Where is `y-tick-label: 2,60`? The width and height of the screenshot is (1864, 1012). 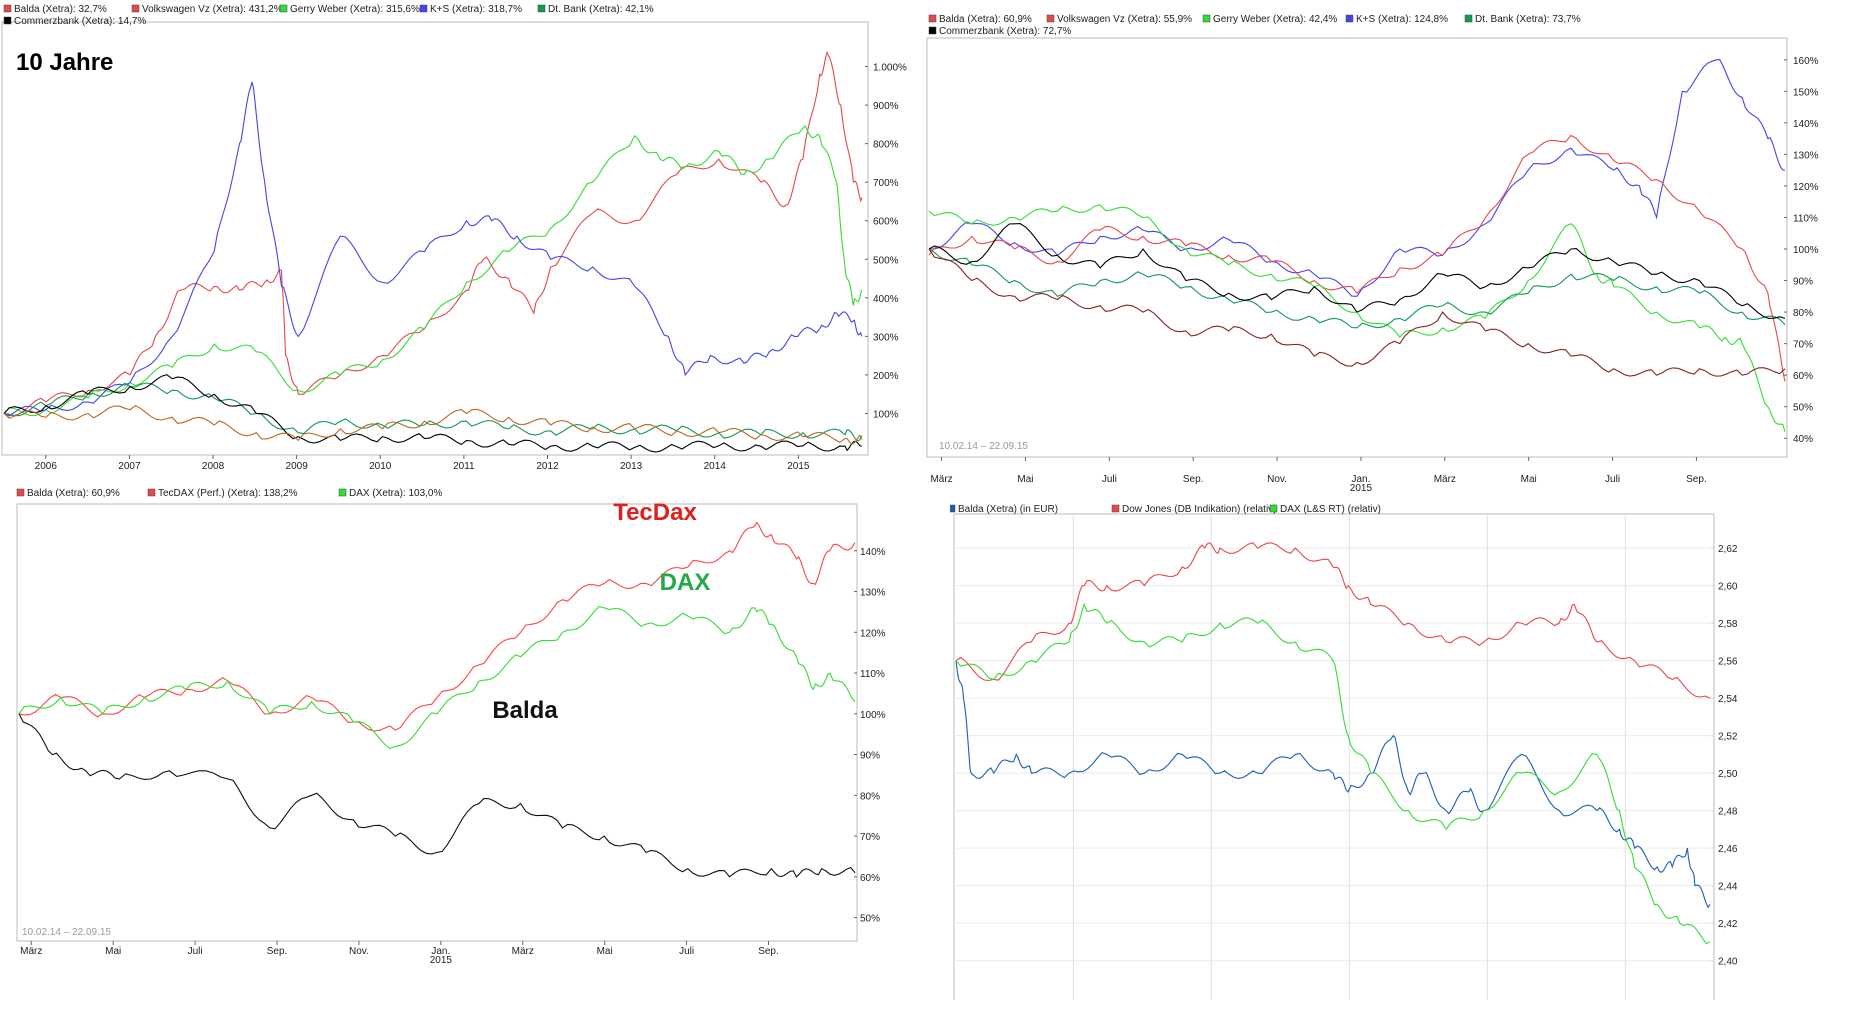 y-tick-label: 2,60 is located at coordinates (1728, 587).